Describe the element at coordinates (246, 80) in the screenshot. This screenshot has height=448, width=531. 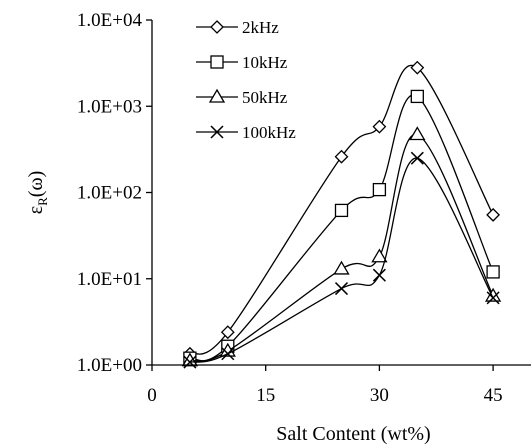
I see `legend: 2kHz 10kHz 50kHz 100kHz` at that location.